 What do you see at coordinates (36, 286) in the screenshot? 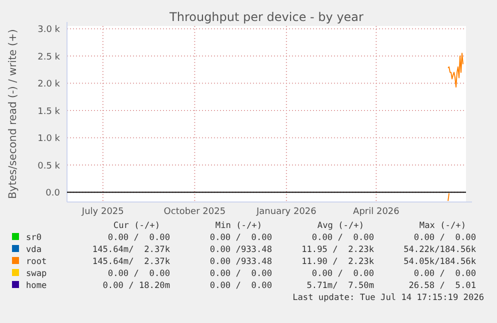
I see `legend-label: home` at bounding box center [36, 286].